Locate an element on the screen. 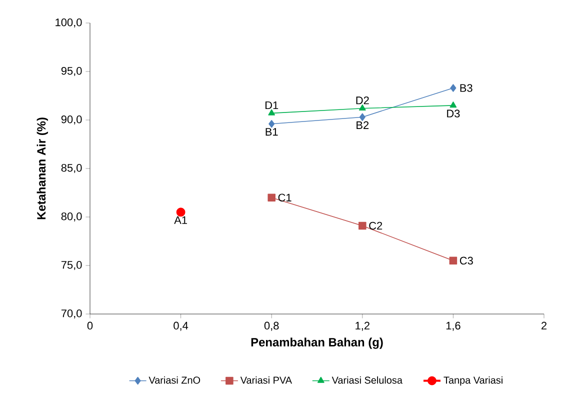  y-tick-label: 85,0 is located at coordinates (71, 169).